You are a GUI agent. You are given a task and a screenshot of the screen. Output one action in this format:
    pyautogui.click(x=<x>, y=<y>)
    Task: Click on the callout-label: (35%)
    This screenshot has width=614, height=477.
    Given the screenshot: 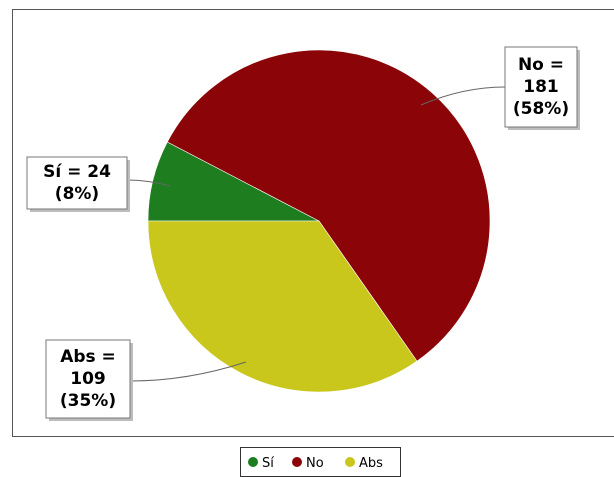 What is the action you would take?
    pyautogui.click(x=88, y=401)
    